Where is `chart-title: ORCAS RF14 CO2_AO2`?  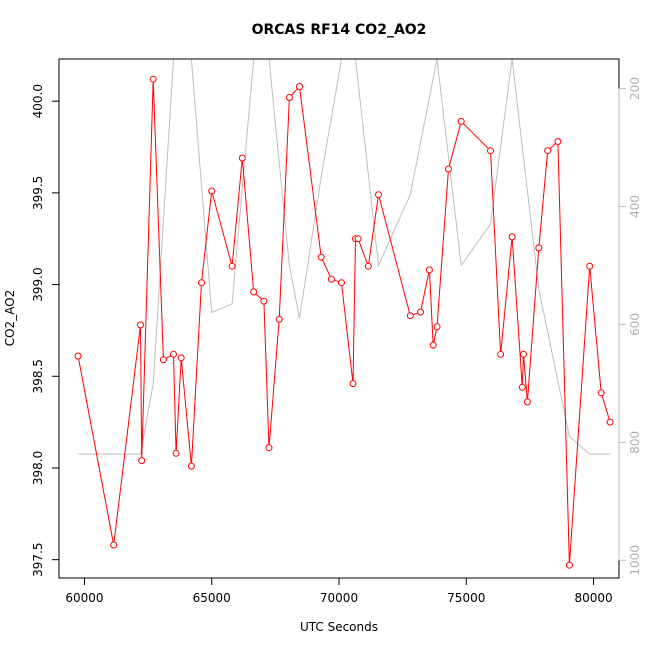
chart-title: ORCAS RF14 CO2_AO2 is located at coordinates (339, 30).